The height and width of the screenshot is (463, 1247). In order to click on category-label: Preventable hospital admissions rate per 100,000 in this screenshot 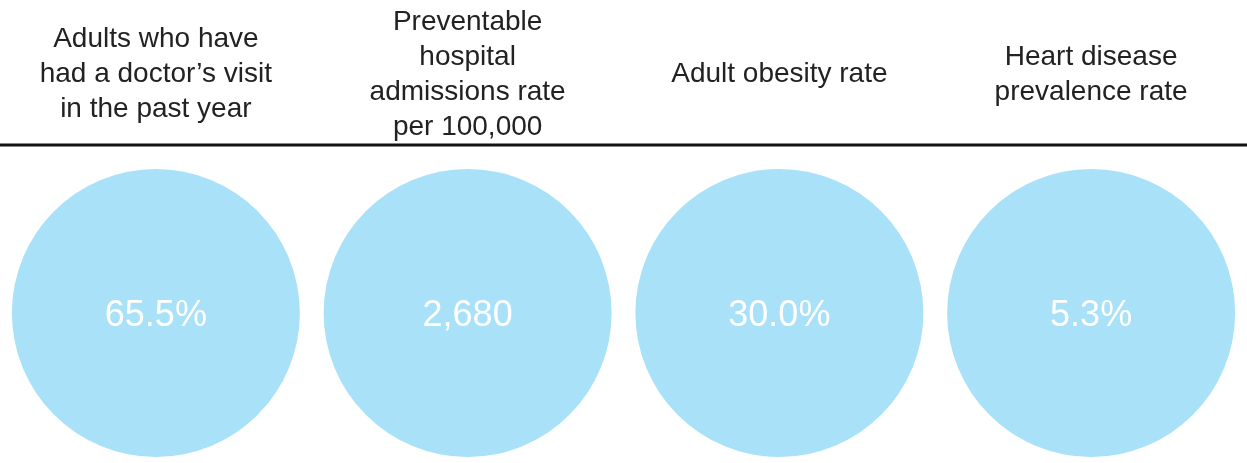, I will do `click(467, 72)`.